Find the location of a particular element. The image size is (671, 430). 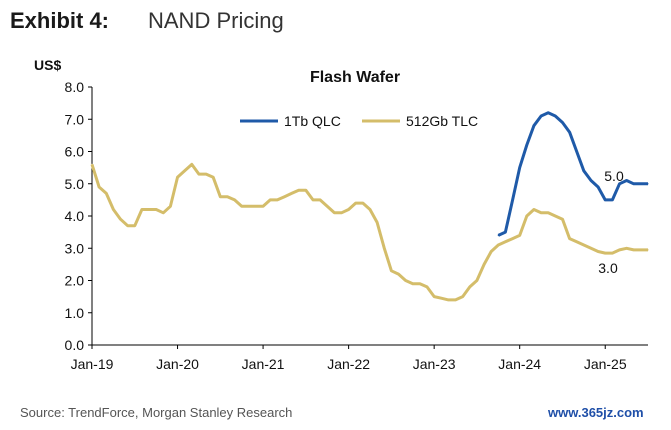

y-tick-label: 2.0 is located at coordinates (75, 281).